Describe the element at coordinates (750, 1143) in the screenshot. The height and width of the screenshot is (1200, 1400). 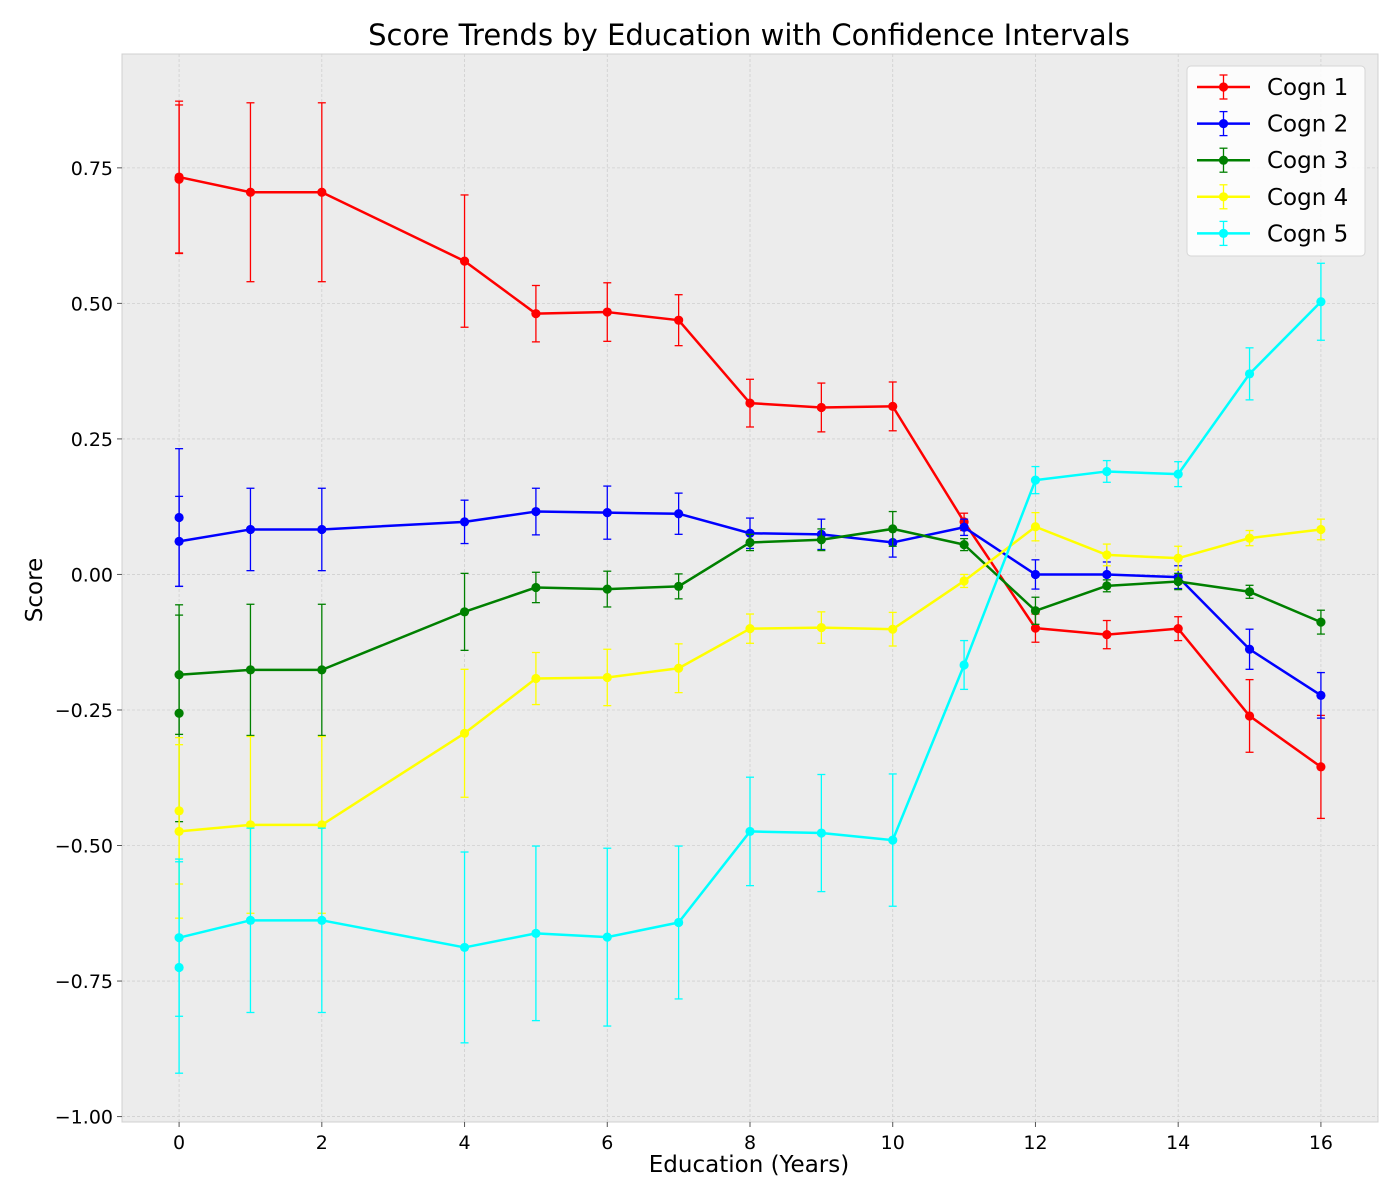
I see `x-tick-label: 8` at that location.